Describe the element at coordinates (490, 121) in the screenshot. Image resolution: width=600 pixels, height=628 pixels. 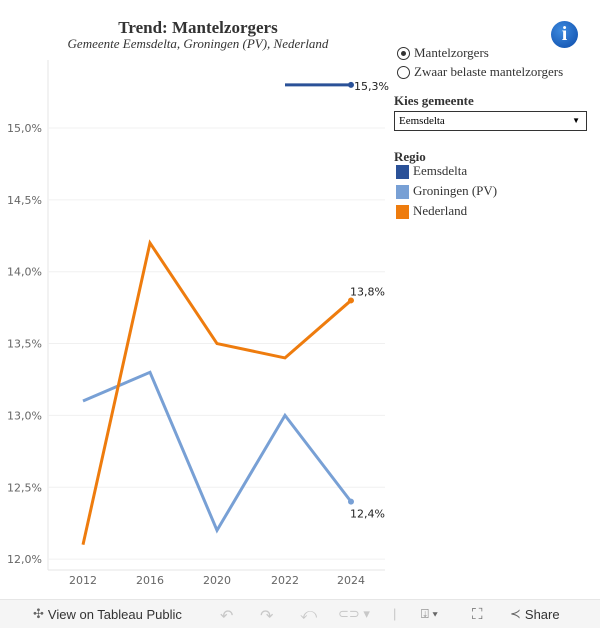
I see `gemeente-dropdown: Eemsdelta ▼` at that location.